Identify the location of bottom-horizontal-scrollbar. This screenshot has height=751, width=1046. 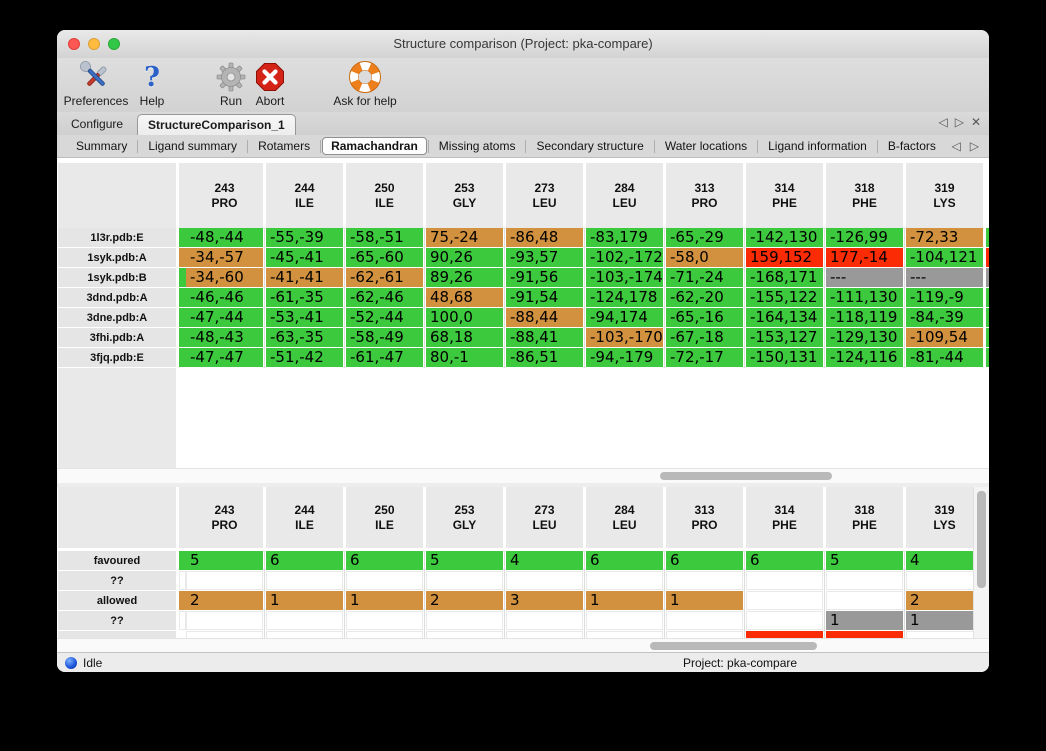
(523, 645).